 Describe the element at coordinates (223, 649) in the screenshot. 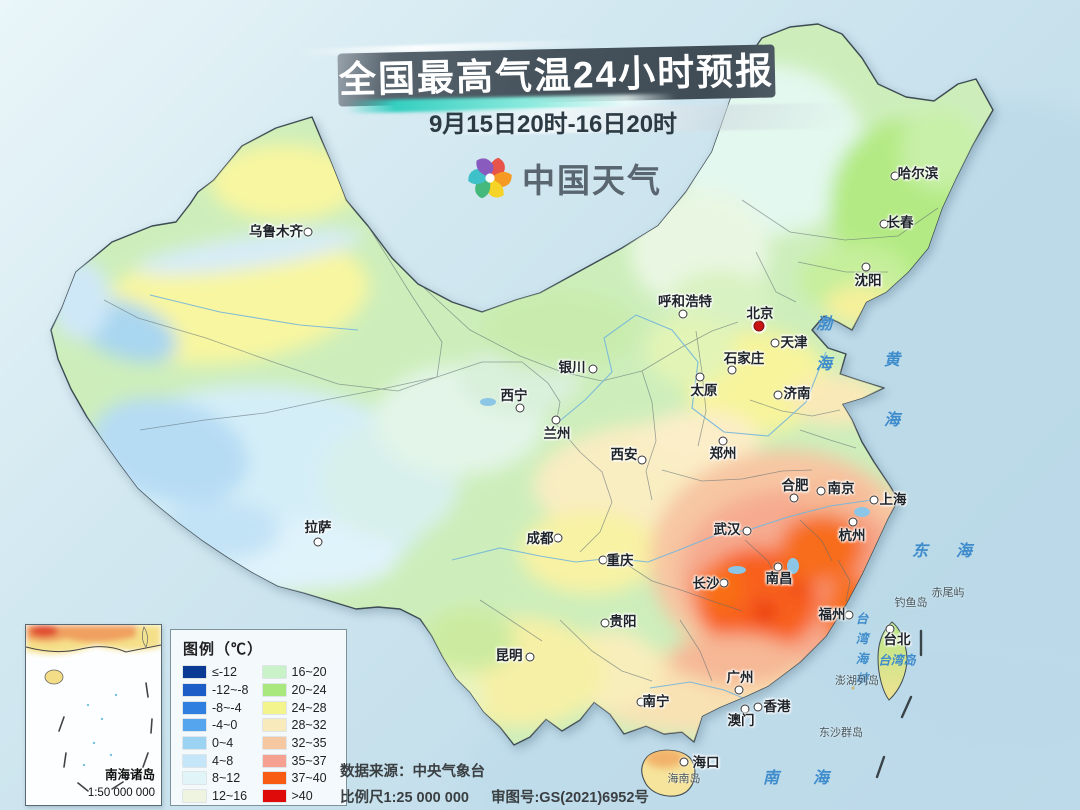

I see `legend-title: 图例（℃）` at that location.